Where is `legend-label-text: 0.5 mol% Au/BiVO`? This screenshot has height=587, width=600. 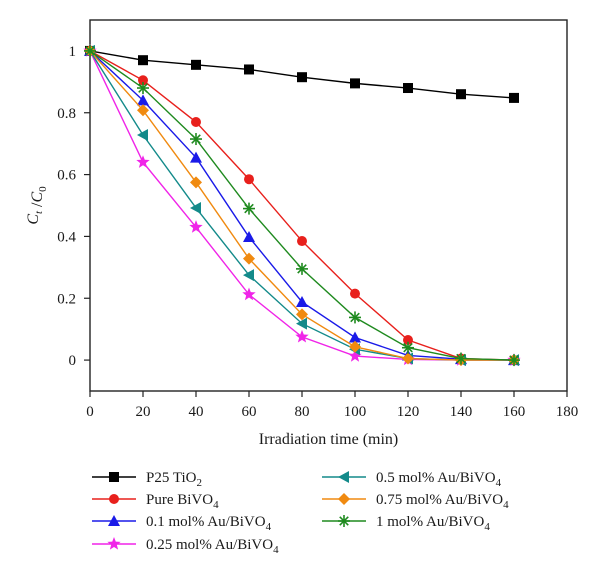
legend-label-text: 0.5 mol% Au/BiVO is located at coordinates (436, 478).